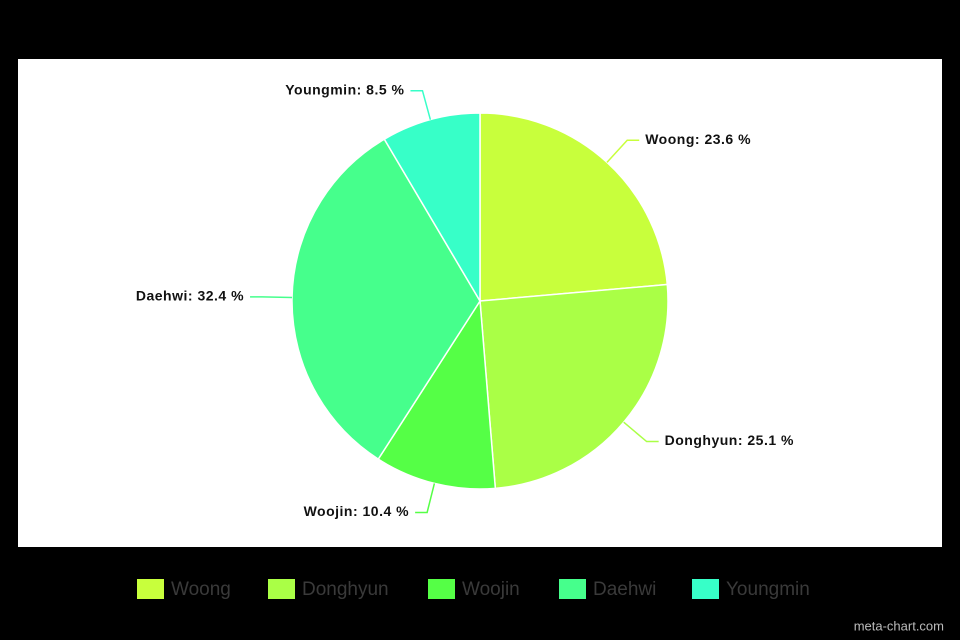 The width and height of the screenshot is (960, 640). Describe the element at coordinates (345, 589) in the screenshot. I see `legend-label: Donghyun` at that location.